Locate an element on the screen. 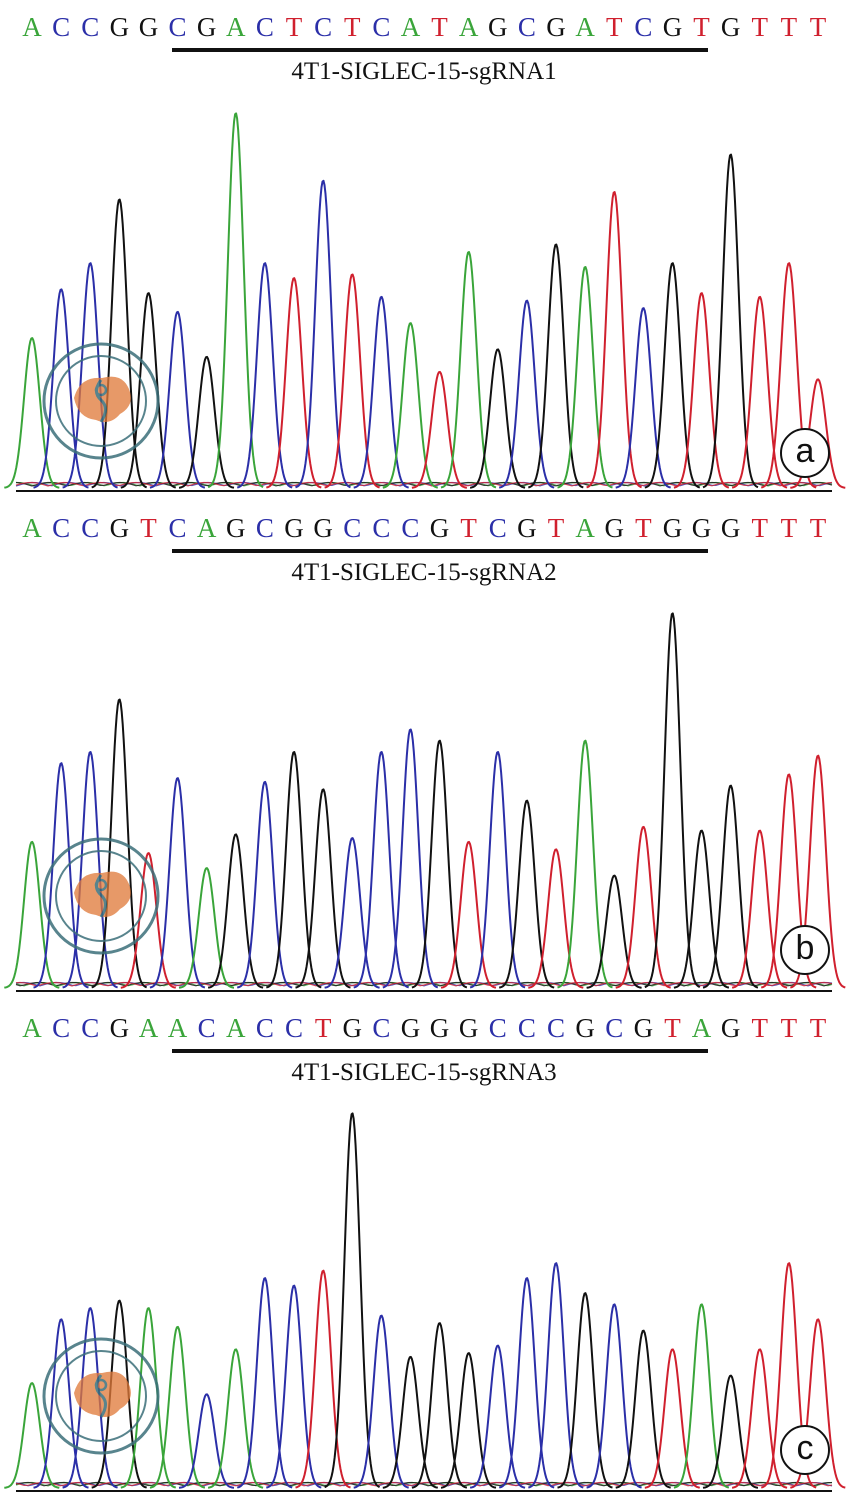 This screenshot has height=1504, width=848. sgrna-underline-b is located at coordinates (439, 551).